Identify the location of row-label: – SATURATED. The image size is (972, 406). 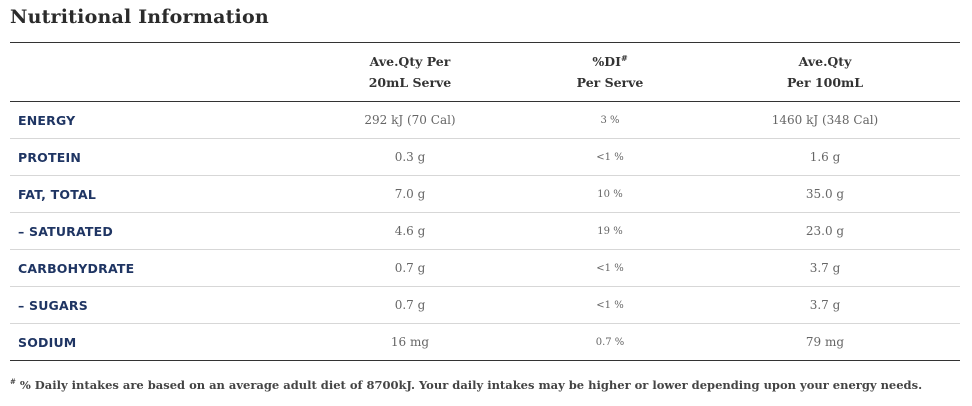
(65, 231).